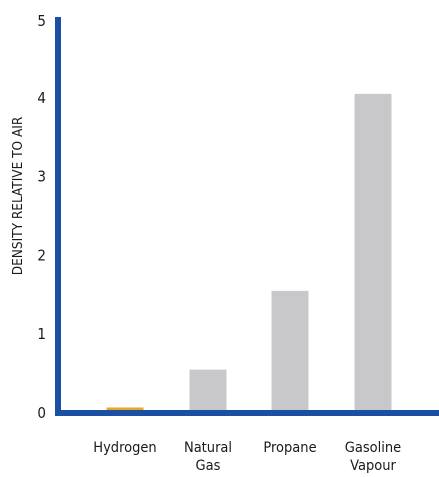  What do you see at coordinates (373, 448) in the screenshot?
I see `category-label-line: Gasoline` at bounding box center [373, 448].